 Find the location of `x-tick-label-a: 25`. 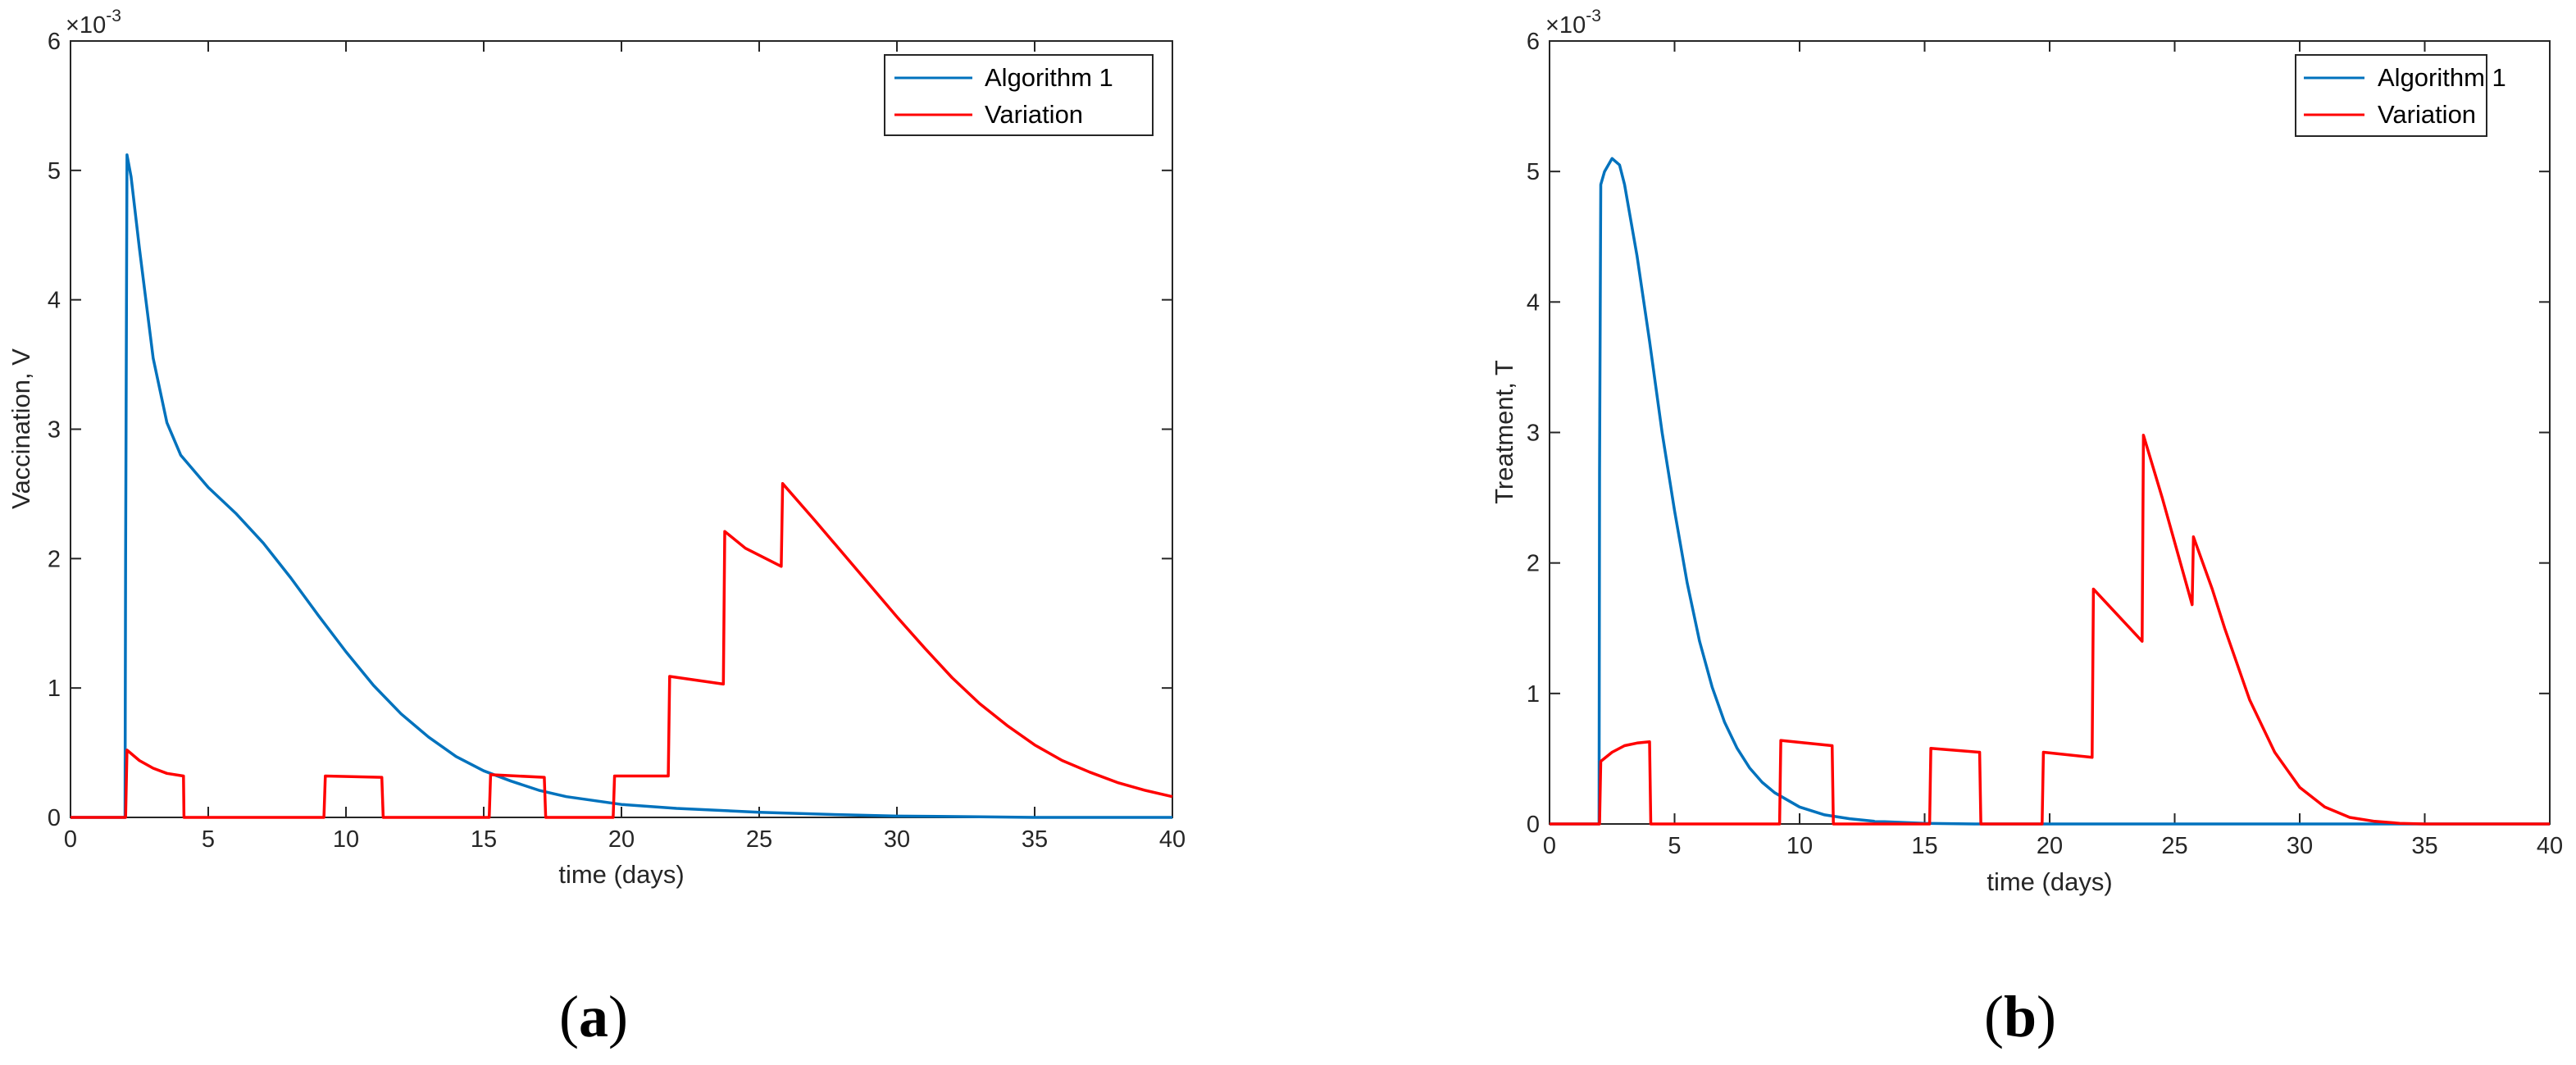

x-tick-label-a: 25 is located at coordinates (759, 839).